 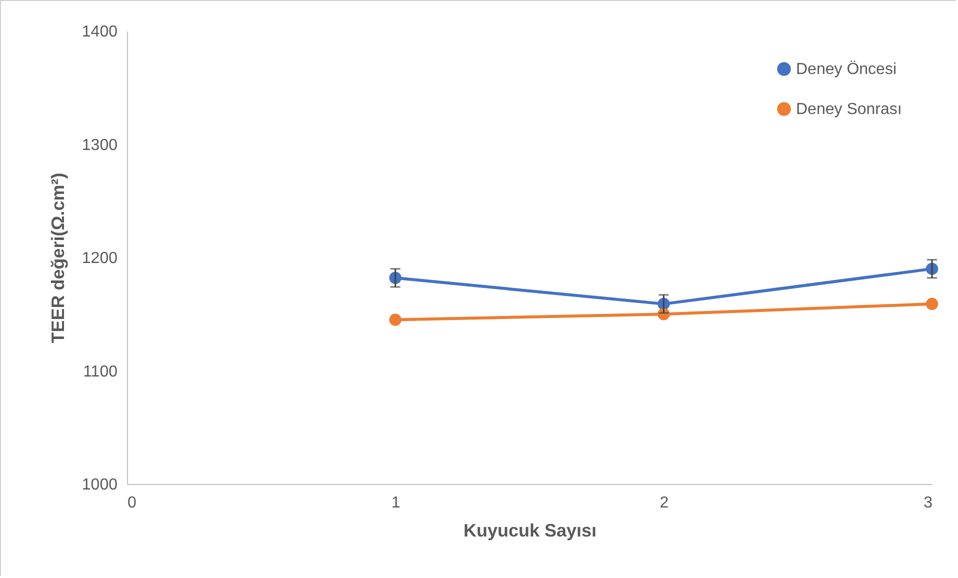 What do you see at coordinates (100, 32) in the screenshot?
I see `y-tick-label: 1400` at bounding box center [100, 32].